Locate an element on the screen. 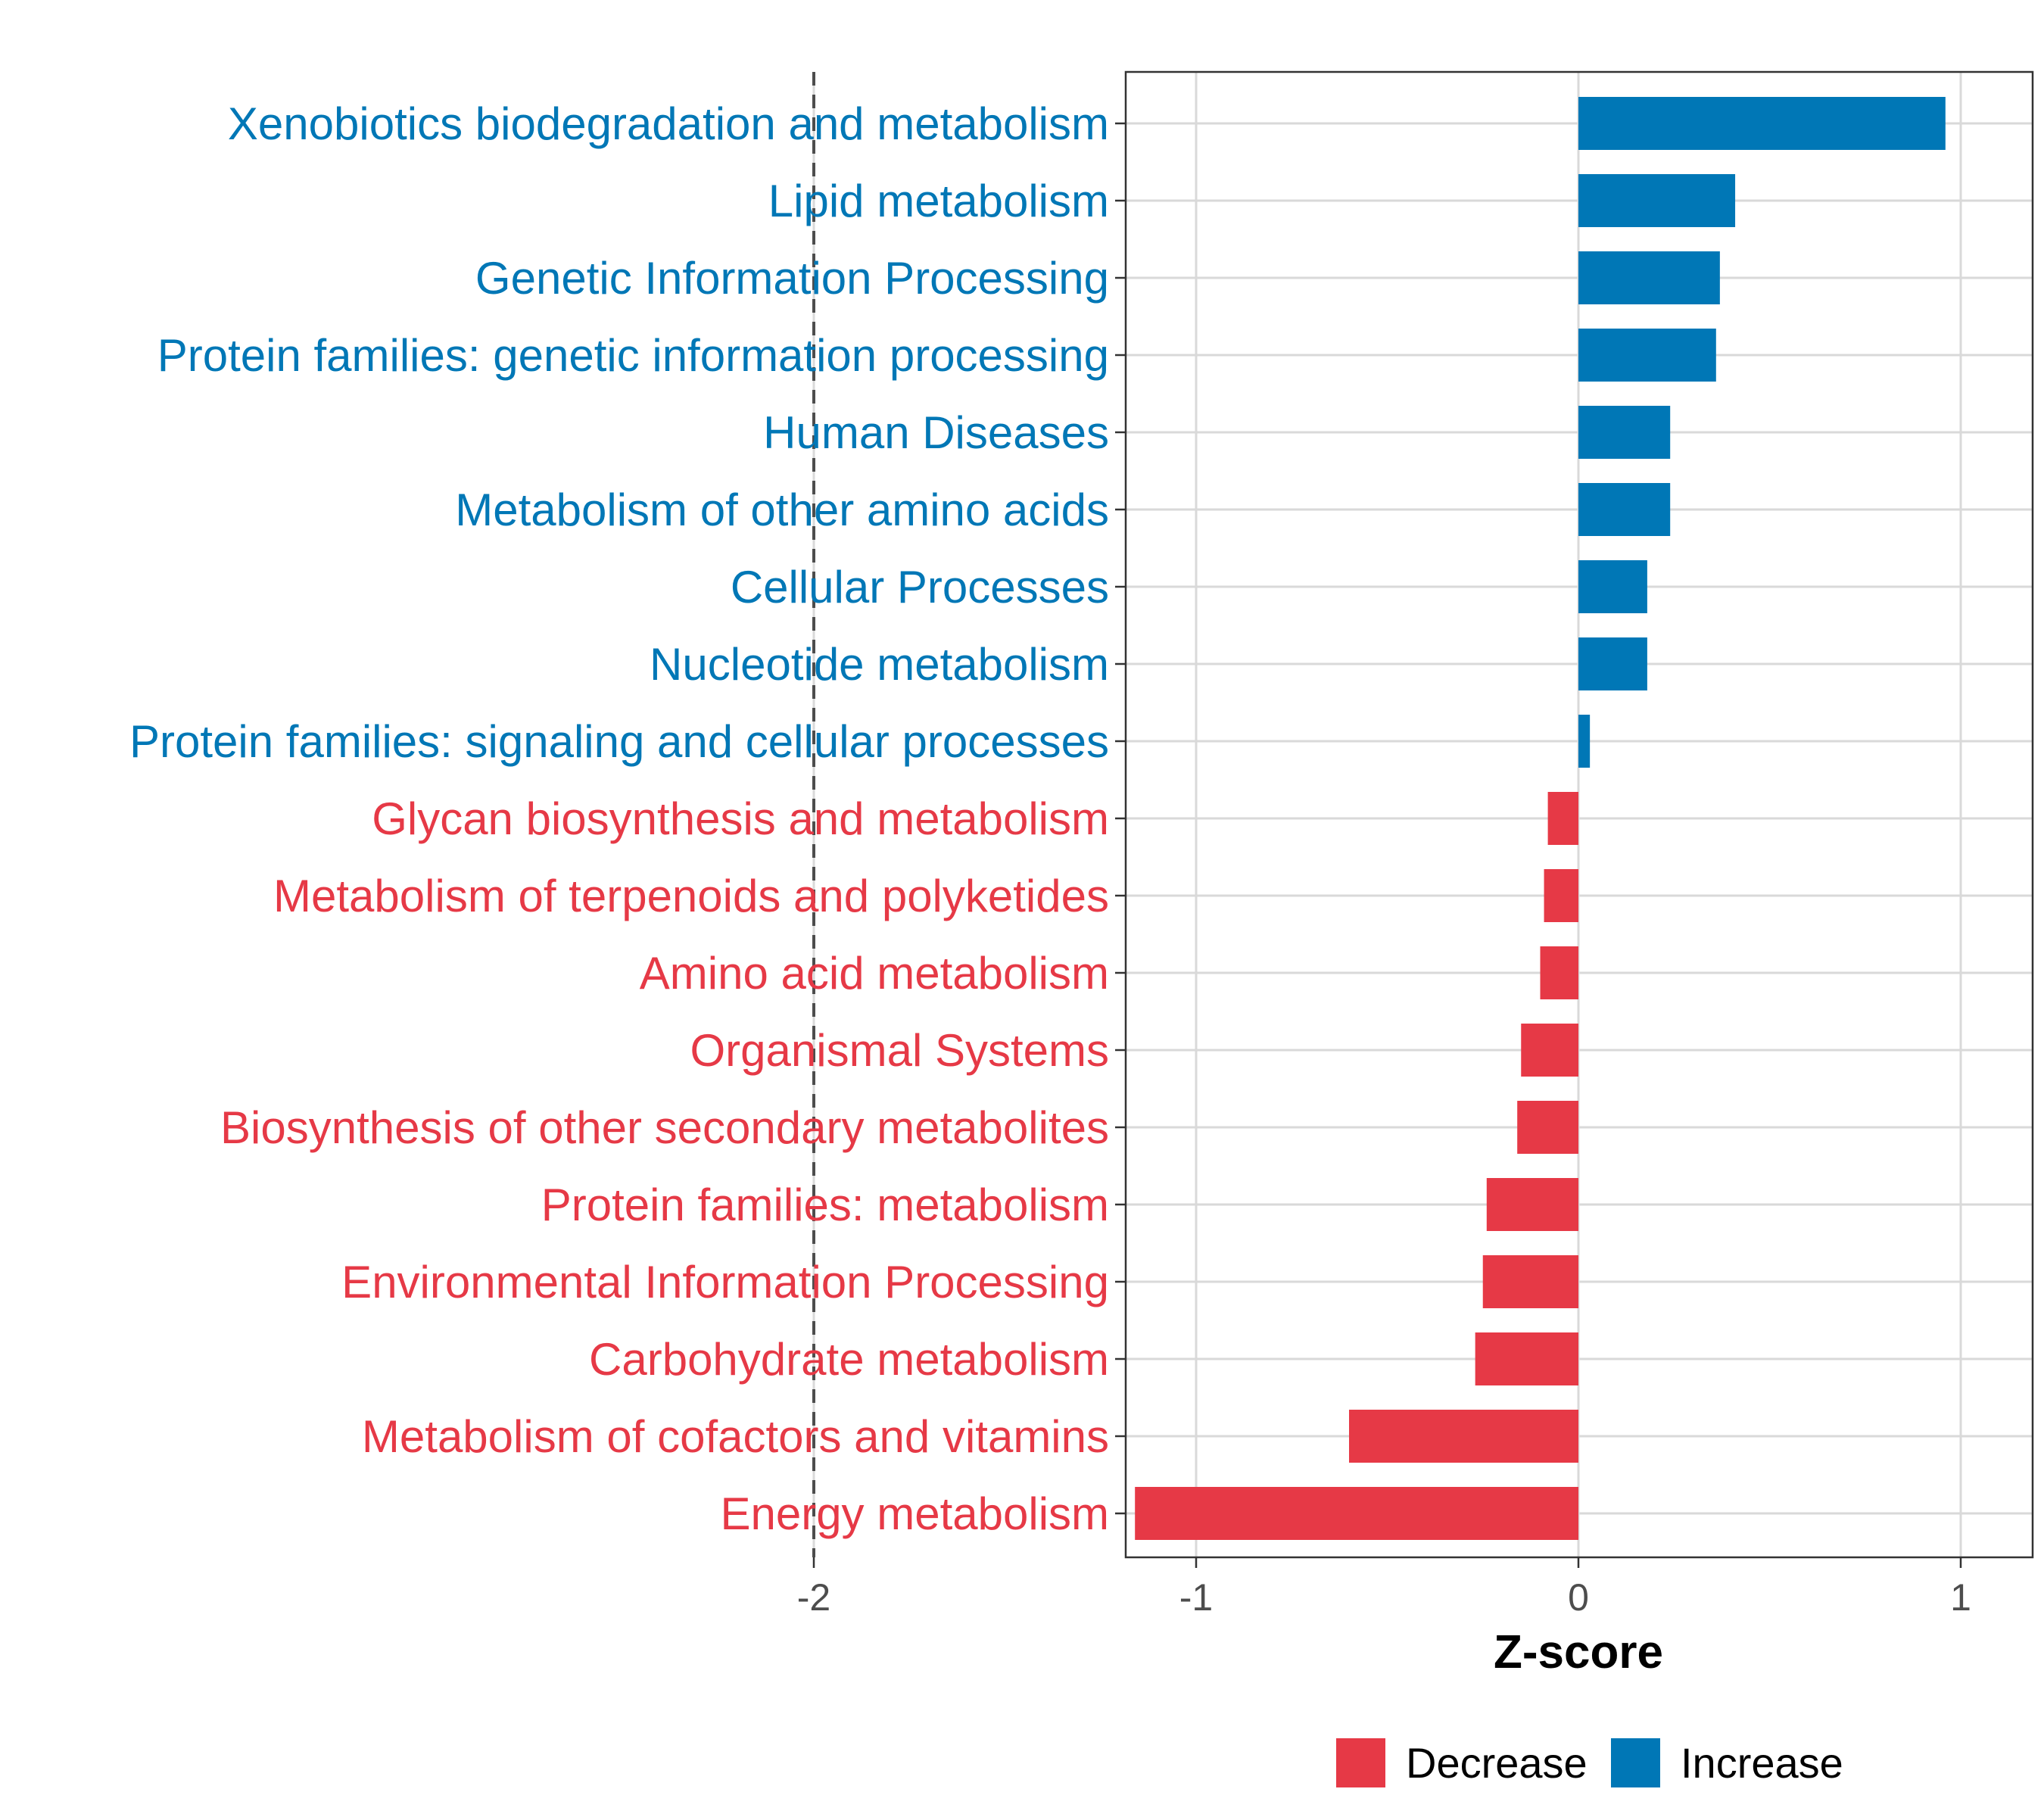 Image resolution: width=2044 pixels, height=1817 pixels. category-label: Amino acid metabolism is located at coordinates (874, 973).